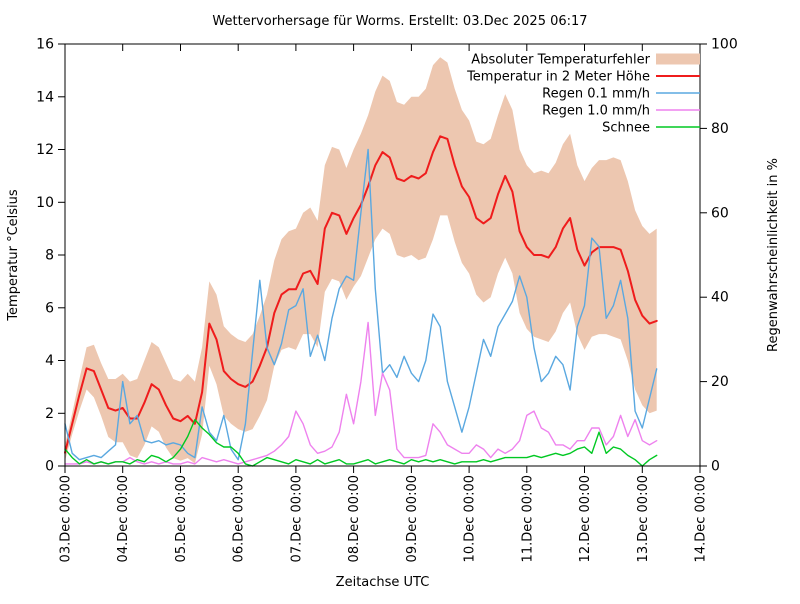 This screenshot has height=604, width=800. I want to click on y-left-tick-label: 16, so click(45, 45).